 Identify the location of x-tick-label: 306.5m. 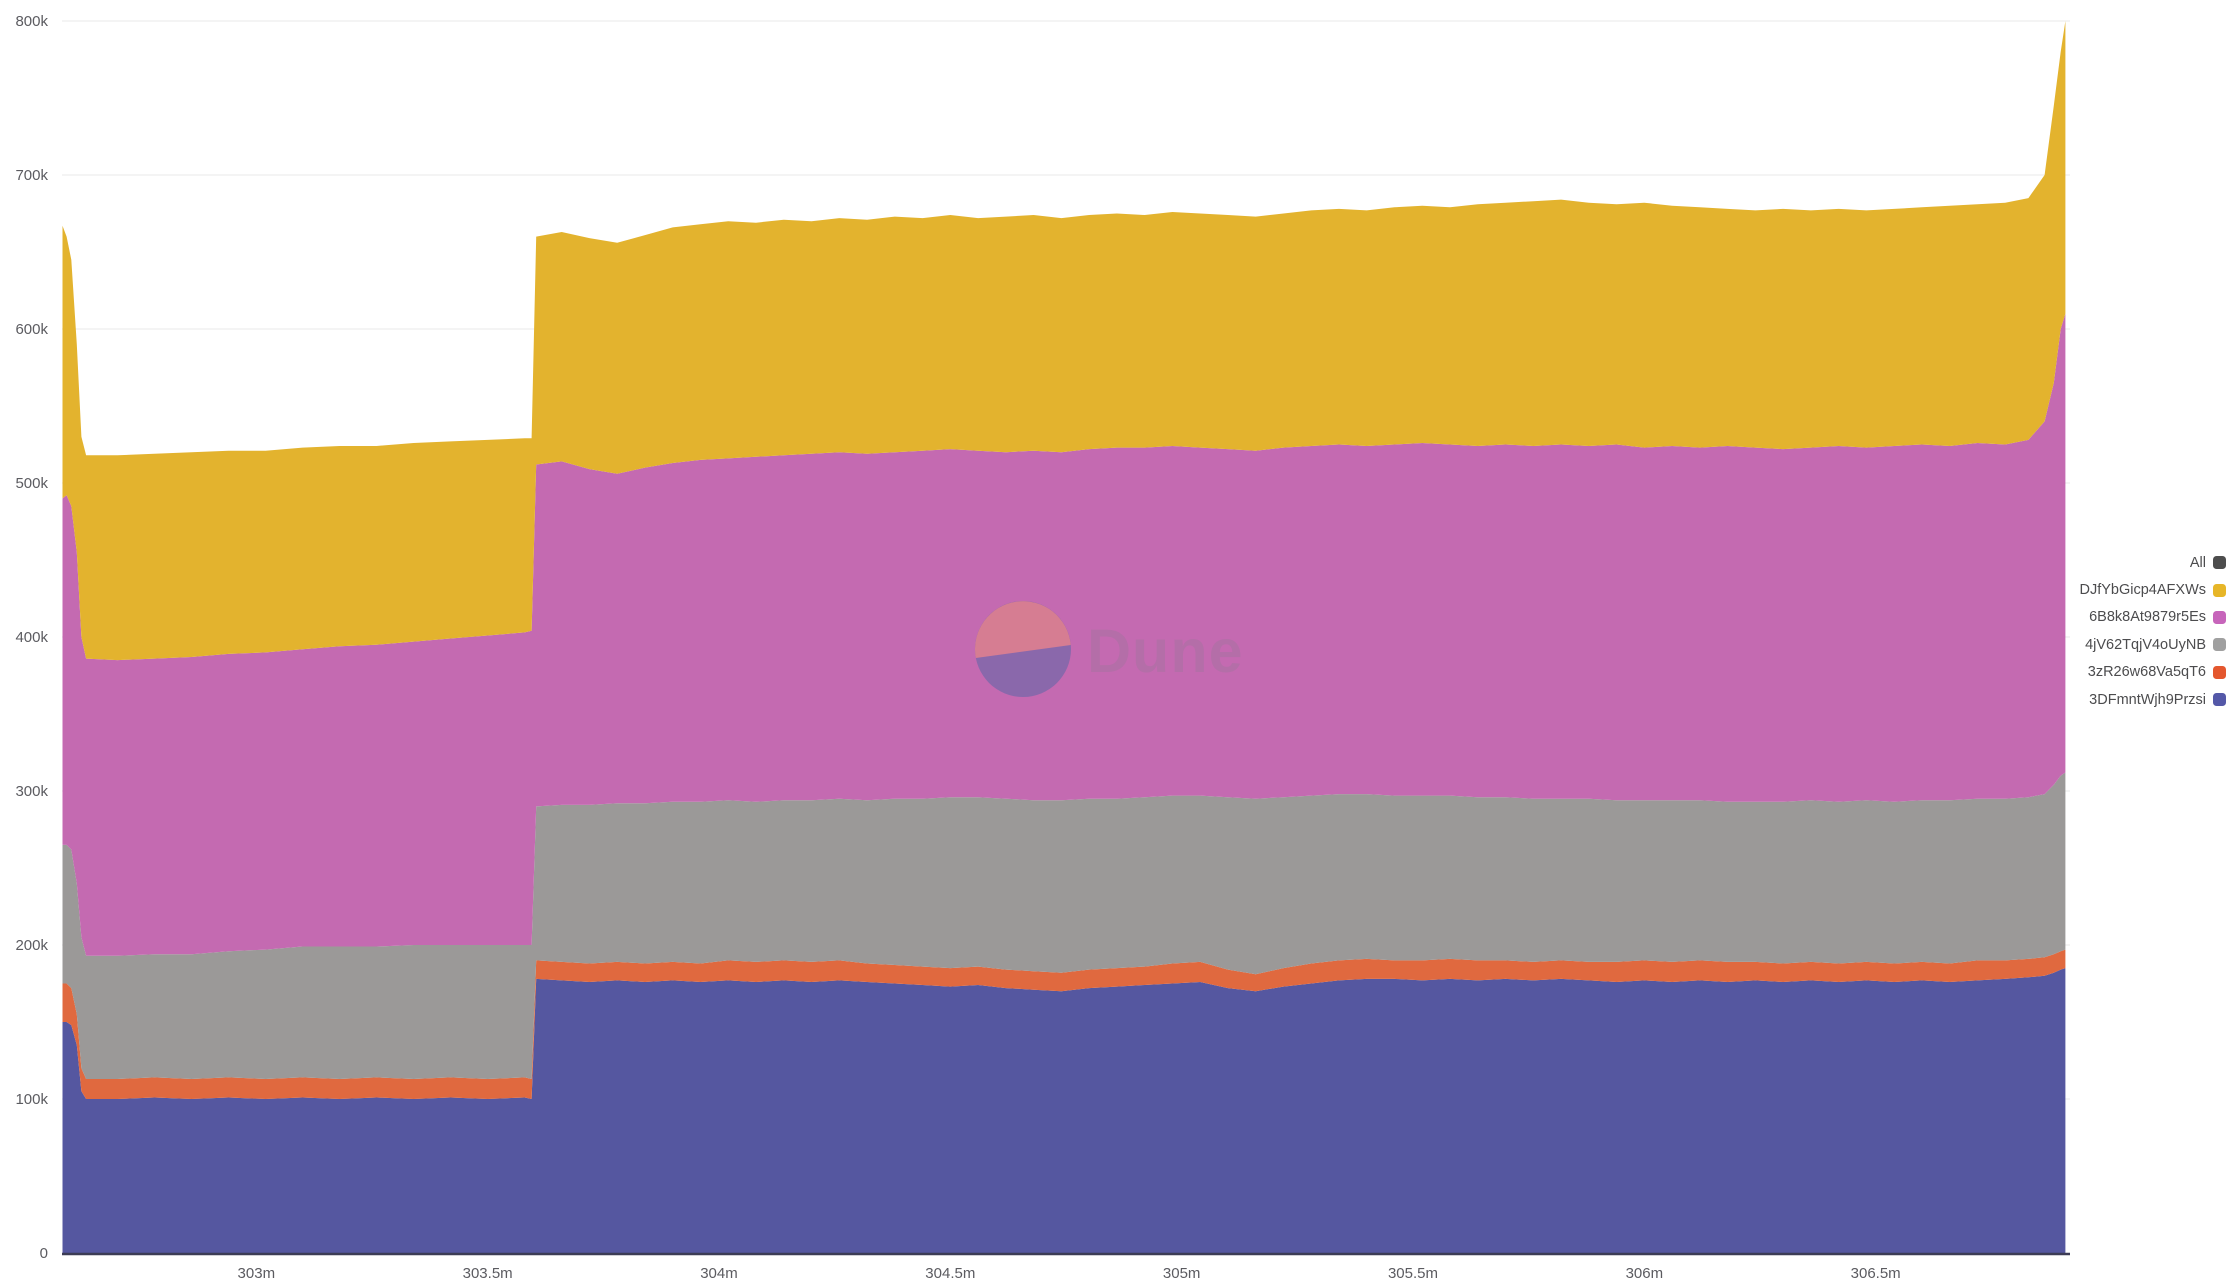
(1876, 1273).